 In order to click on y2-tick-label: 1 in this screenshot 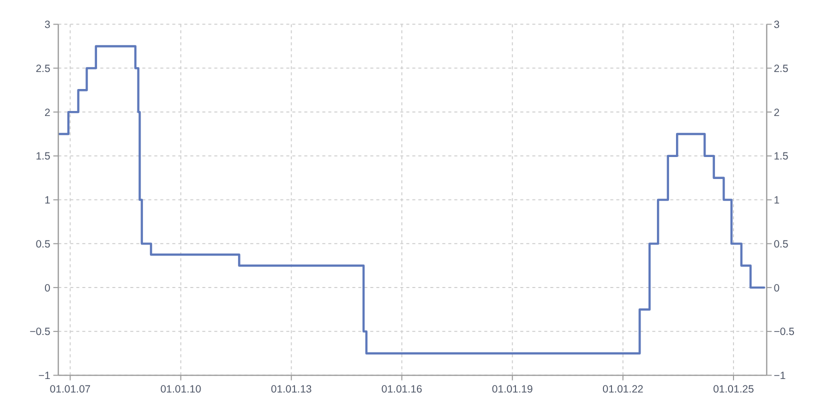, I will do `click(777, 200)`.